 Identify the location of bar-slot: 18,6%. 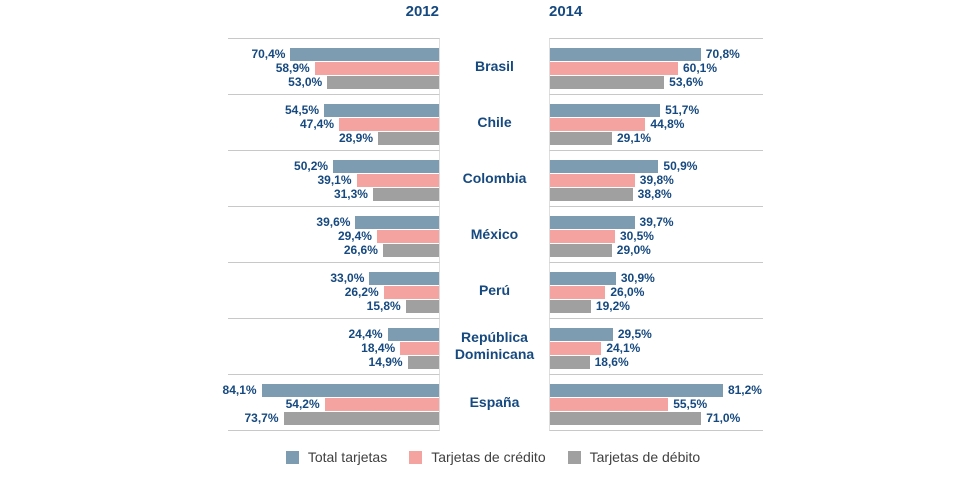
(656, 362).